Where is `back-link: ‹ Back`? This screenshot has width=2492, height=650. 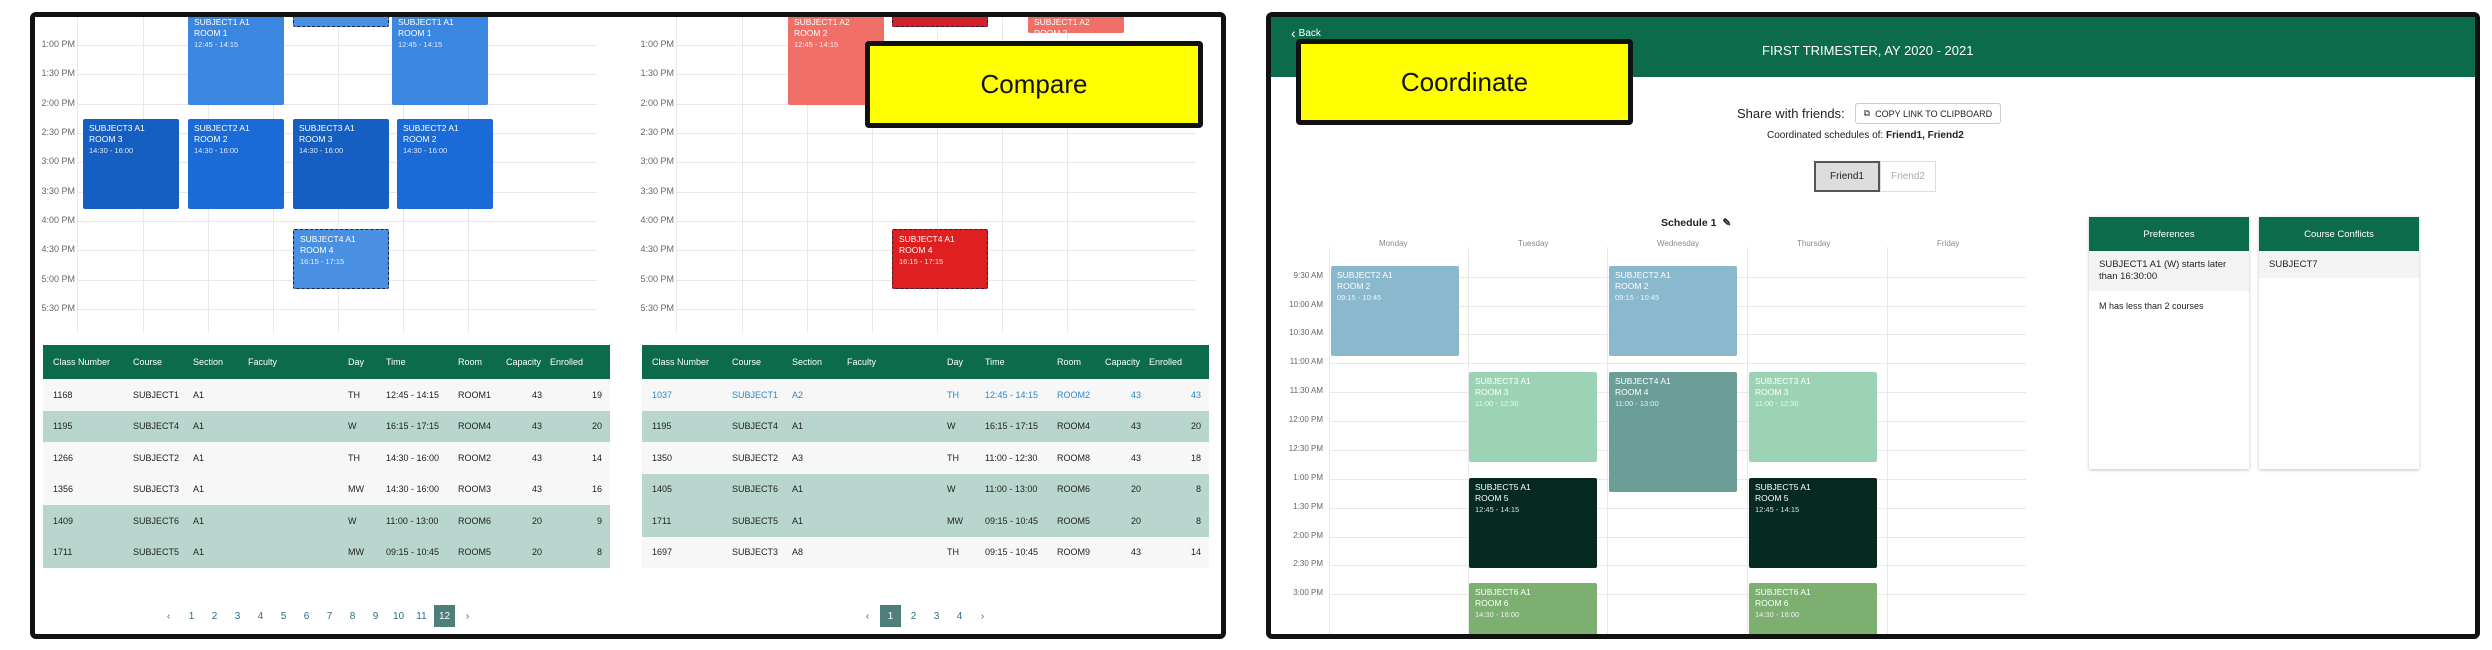 back-link: ‹ Back is located at coordinates (1306, 33).